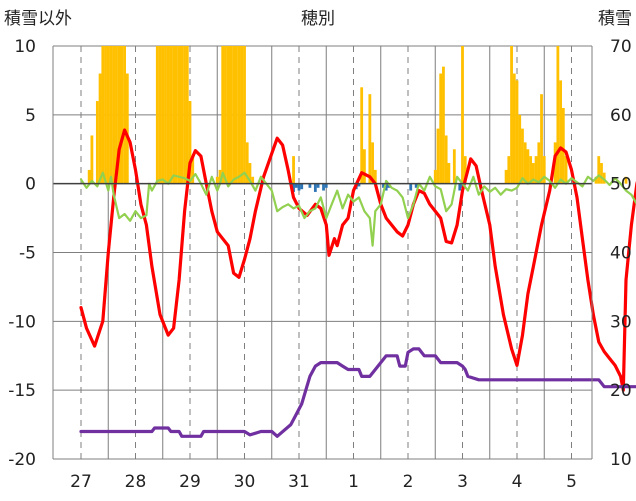  Describe the element at coordinates (621, 460) in the screenshot. I see `right-tick-label: 10` at that location.